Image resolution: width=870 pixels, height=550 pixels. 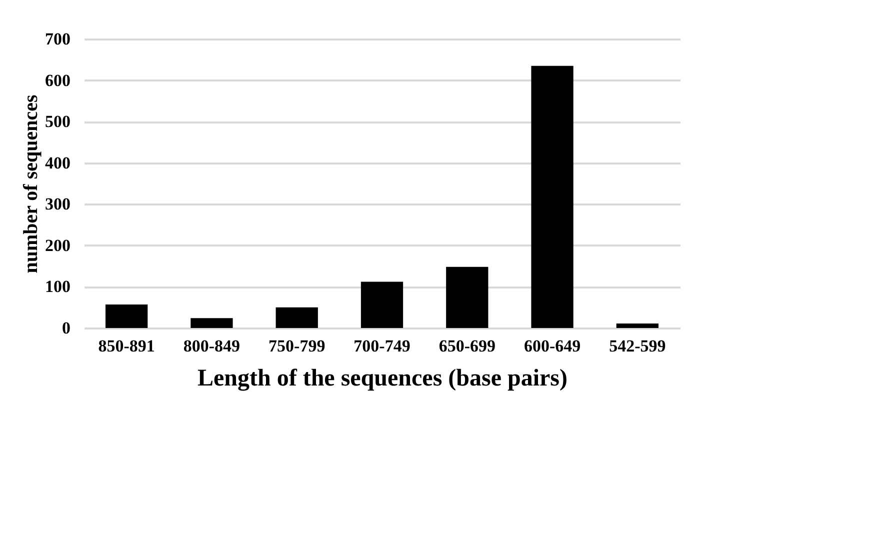 What do you see at coordinates (382, 346) in the screenshot?
I see `x-tick-label: 700-749` at bounding box center [382, 346].